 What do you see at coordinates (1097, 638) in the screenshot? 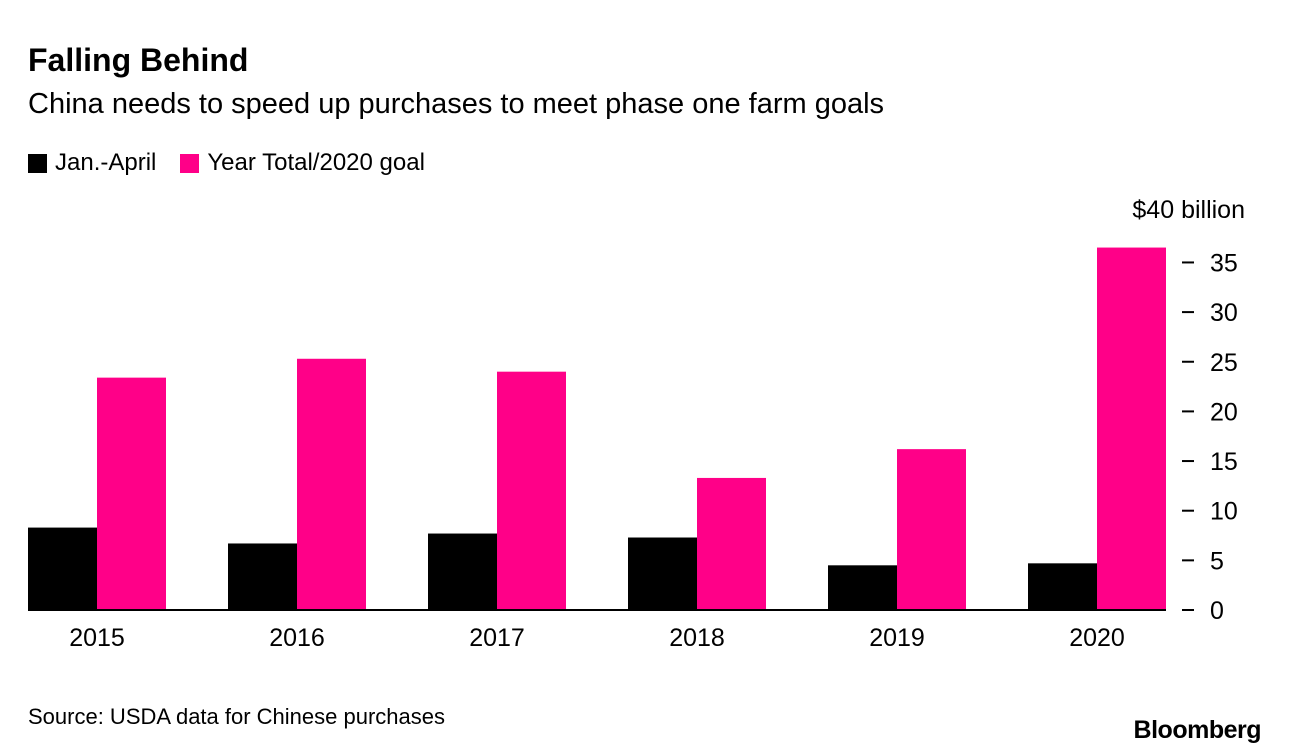
I see `x-tick-label-2020: 2020` at bounding box center [1097, 638].